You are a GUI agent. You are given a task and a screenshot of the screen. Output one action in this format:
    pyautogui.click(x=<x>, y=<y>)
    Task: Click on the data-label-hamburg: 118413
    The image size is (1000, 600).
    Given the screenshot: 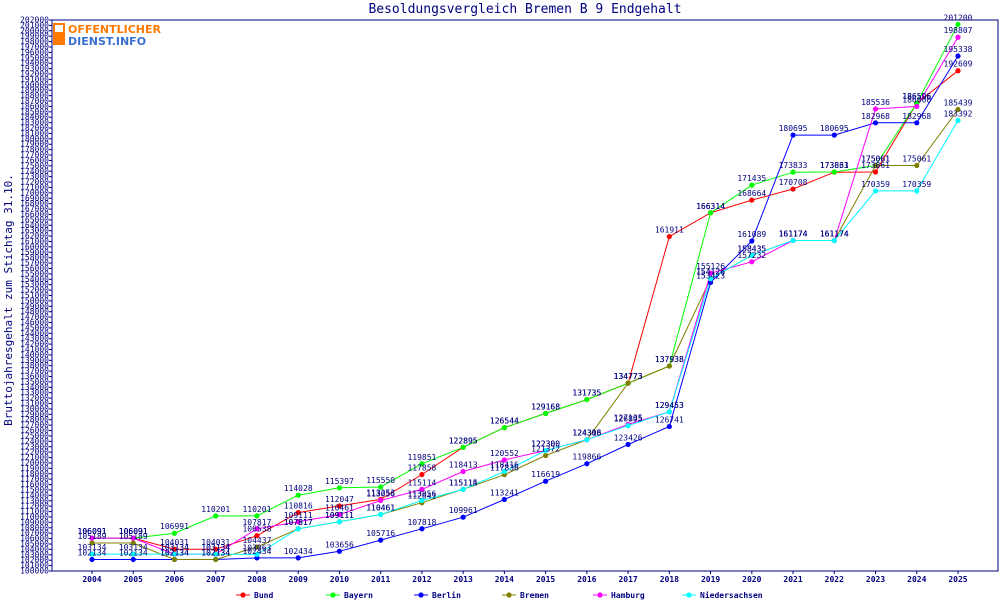 What is the action you would take?
    pyautogui.click(x=463, y=465)
    